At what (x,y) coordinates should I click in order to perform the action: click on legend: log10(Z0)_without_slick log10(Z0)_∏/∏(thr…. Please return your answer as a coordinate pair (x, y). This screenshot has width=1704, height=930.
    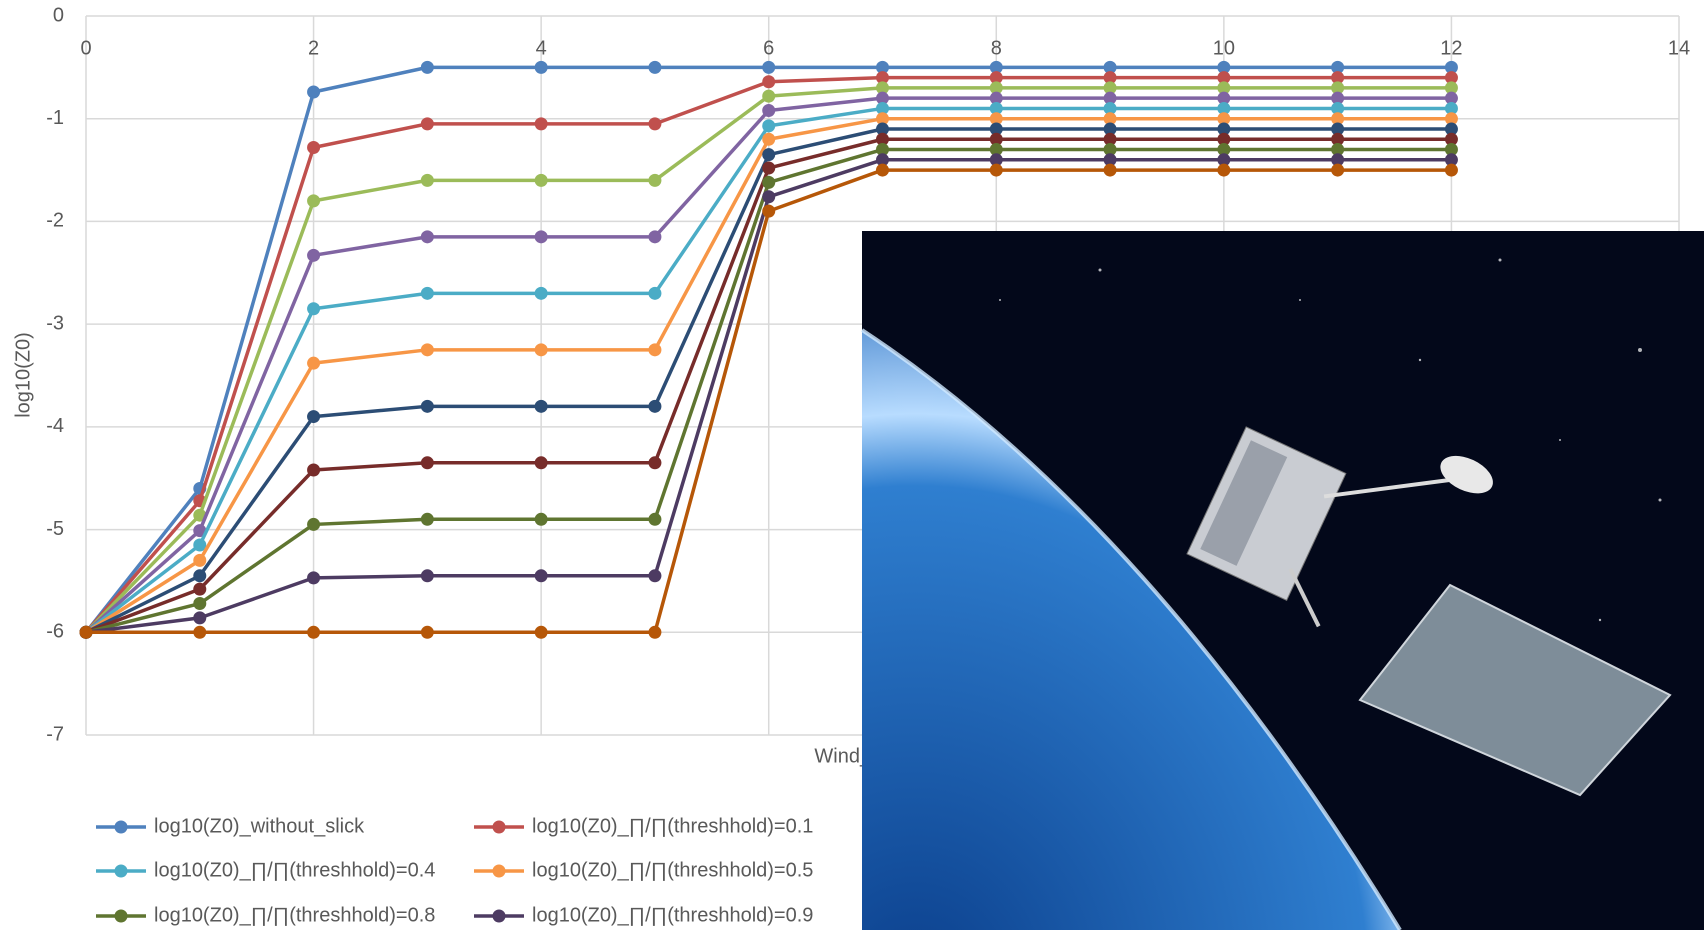
    Looking at the image, I should click on (454, 870).